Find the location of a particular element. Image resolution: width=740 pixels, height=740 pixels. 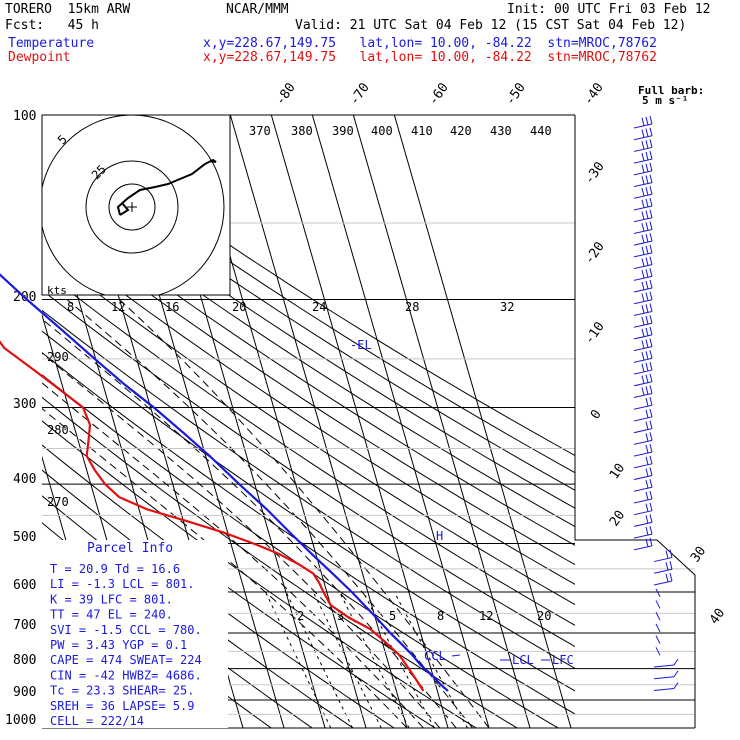

hodograph: 5 25 kts is located at coordinates (136, 205).